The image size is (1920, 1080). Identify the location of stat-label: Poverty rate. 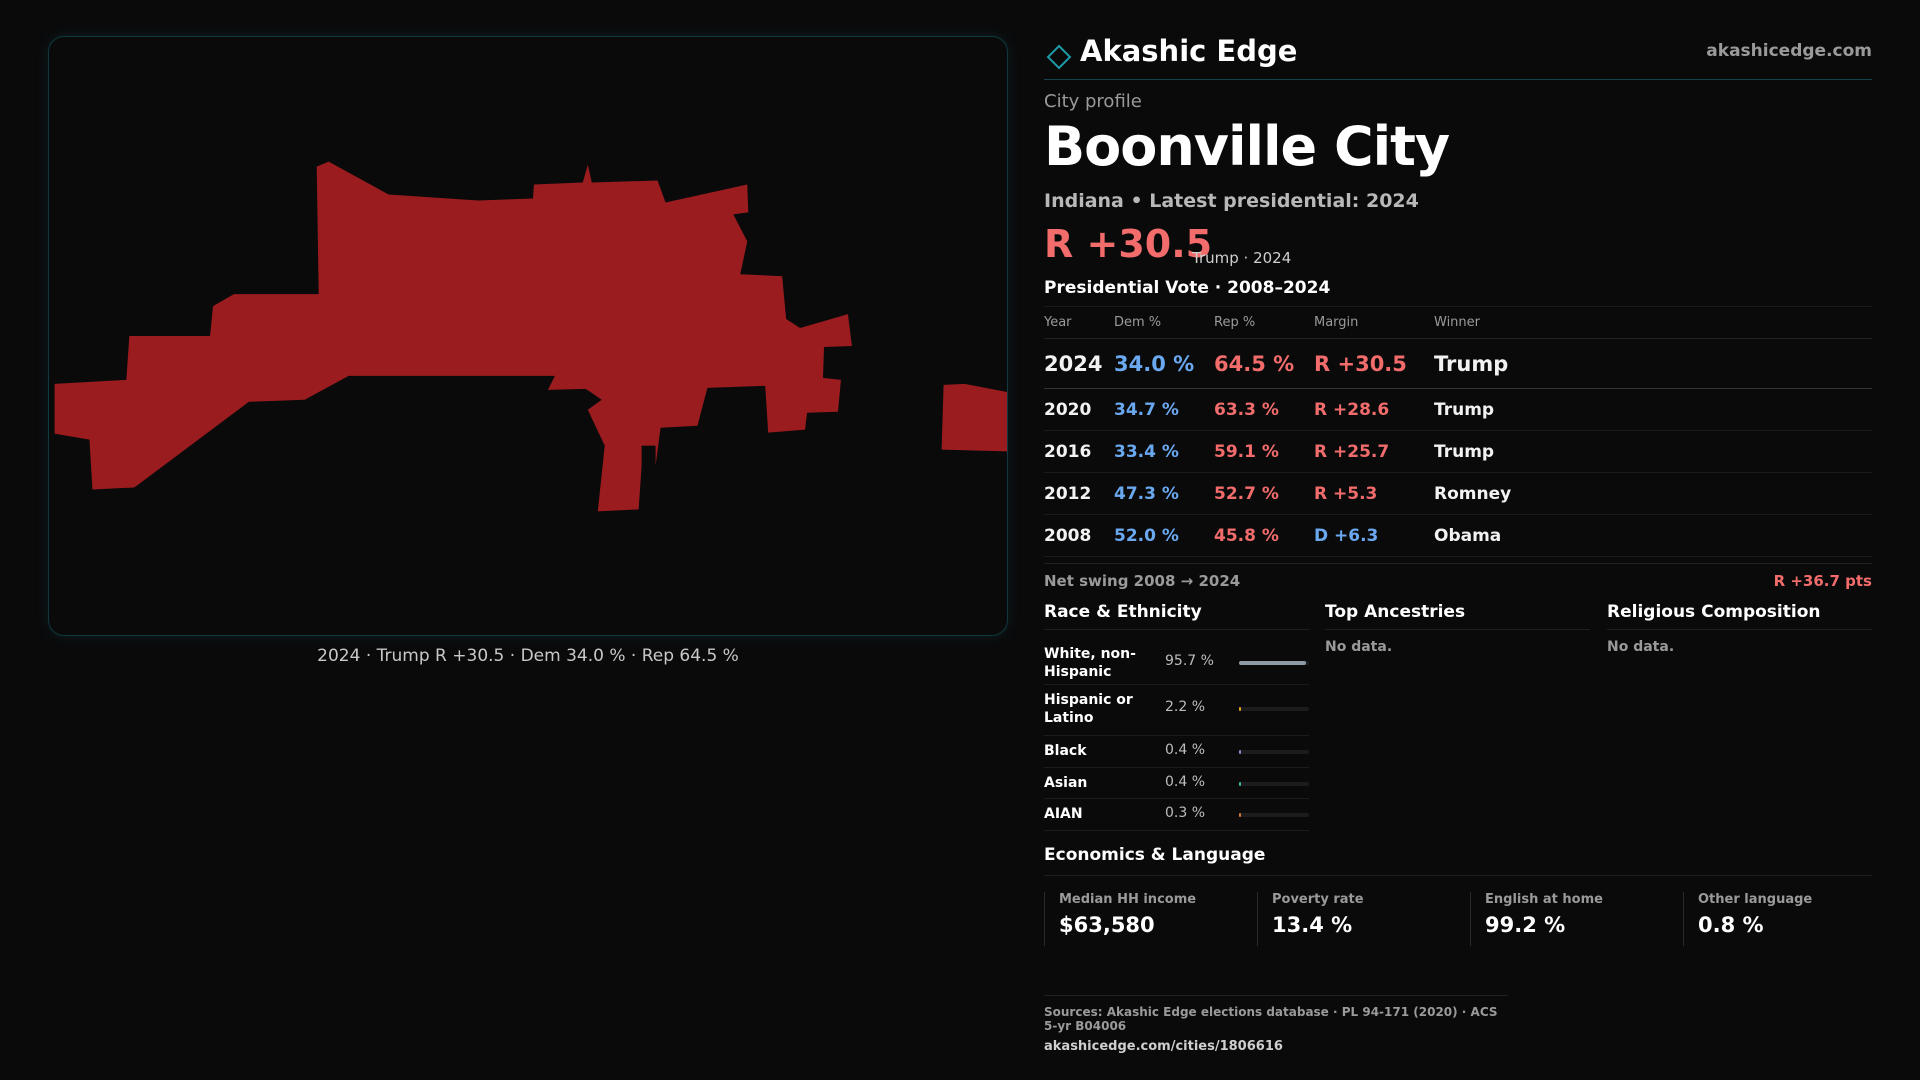
(1318, 899).